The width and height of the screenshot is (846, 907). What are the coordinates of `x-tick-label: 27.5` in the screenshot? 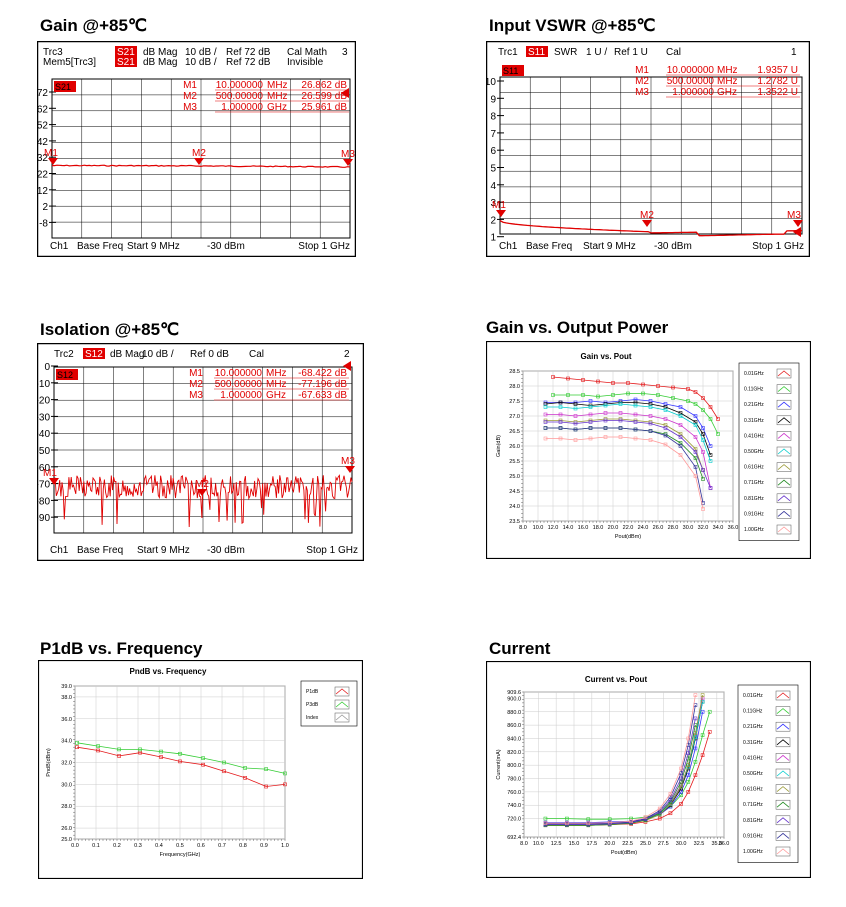 It's located at (663, 844).